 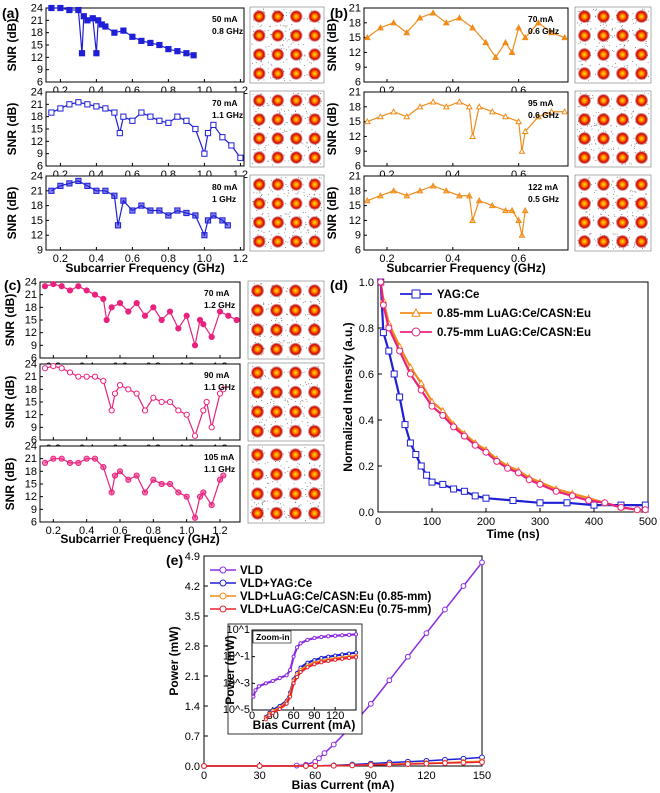 What do you see at coordinates (355, 9) in the screenshot?
I see `y-tick-label: 21` at bounding box center [355, 9].